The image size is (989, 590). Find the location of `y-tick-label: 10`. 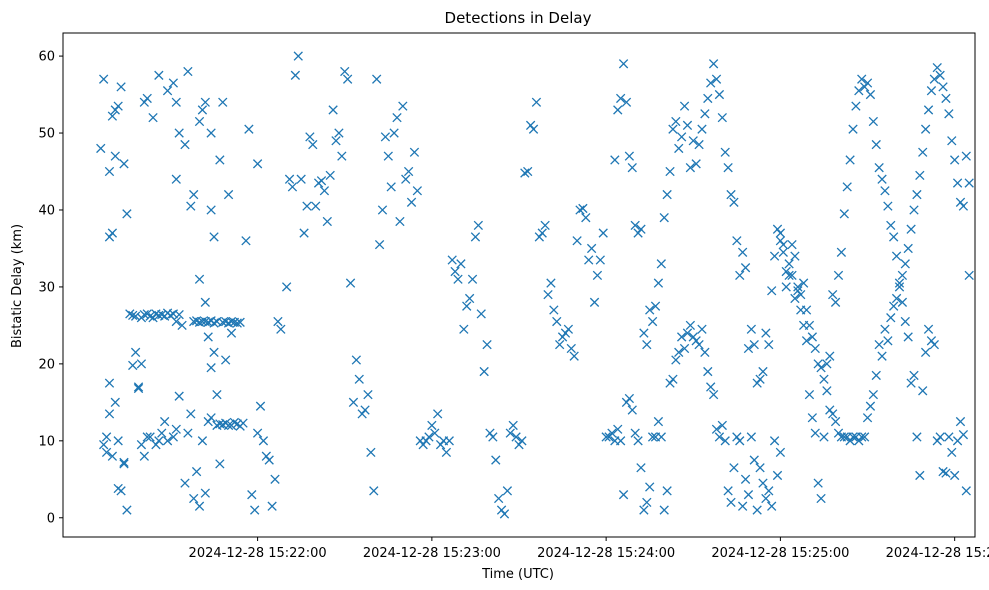

y-tick-label: 10 is located at coordinates (46, 441).